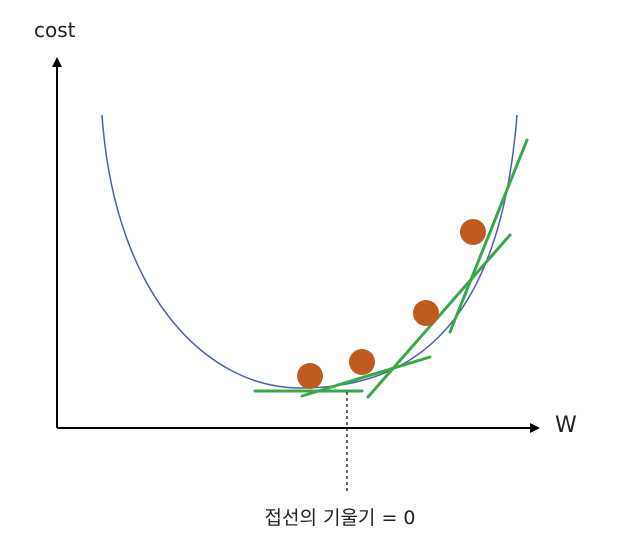 The height and width of the screenshot is (542, 626). Describe the element at coordinates (55, 30) in the screenshot. I see `y-axis-label: cost` at that location.